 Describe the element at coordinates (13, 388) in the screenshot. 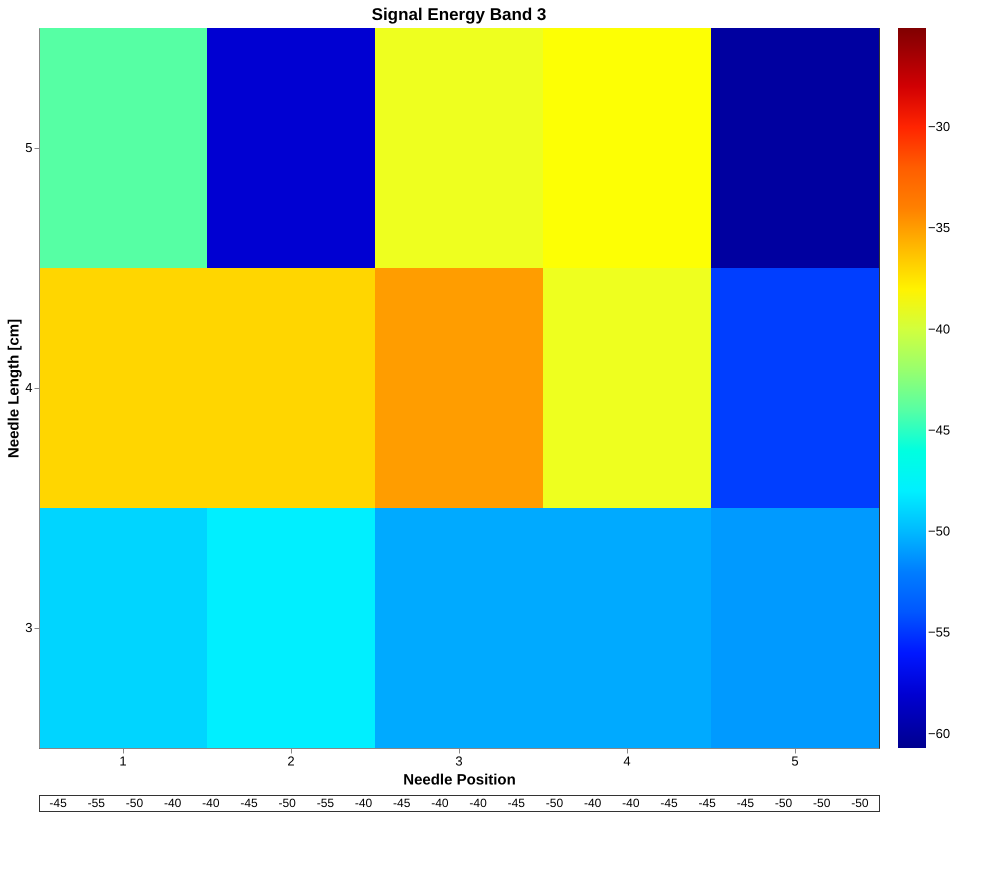

I see `y-axis-title: Needle Length [cm]` at that location.